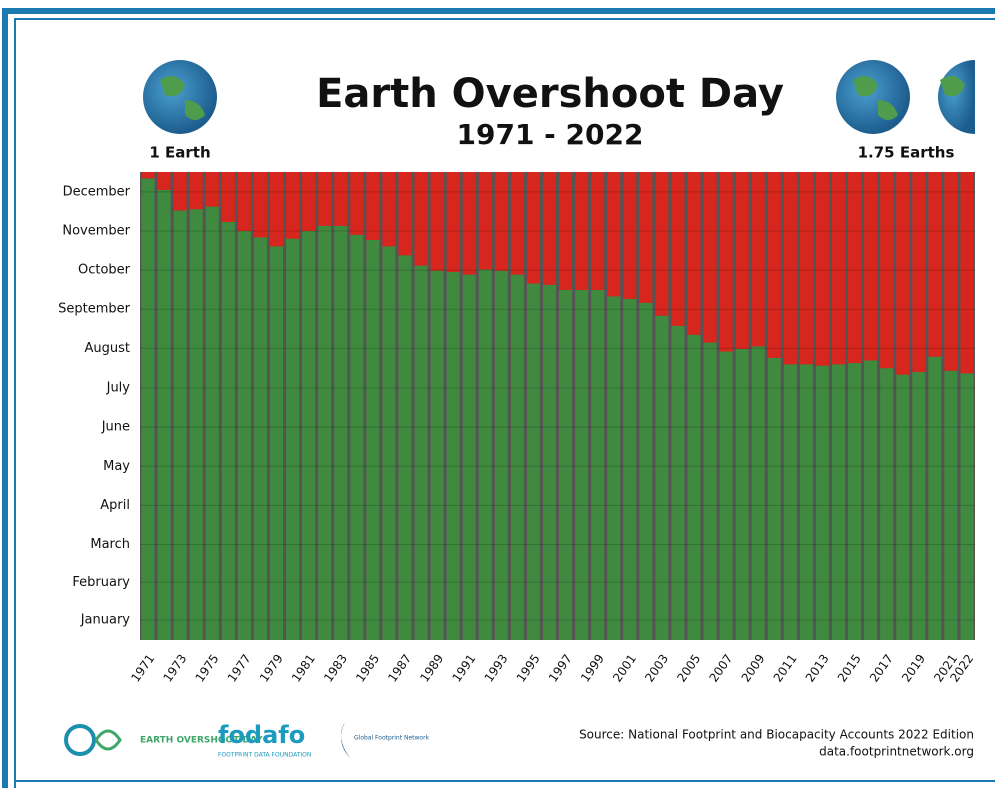 The width and height of the screenshot is (995, 792). Describe the element at coordinates (881, 668) in the screenshot. I see `x-tick-label: 2017` at that location.